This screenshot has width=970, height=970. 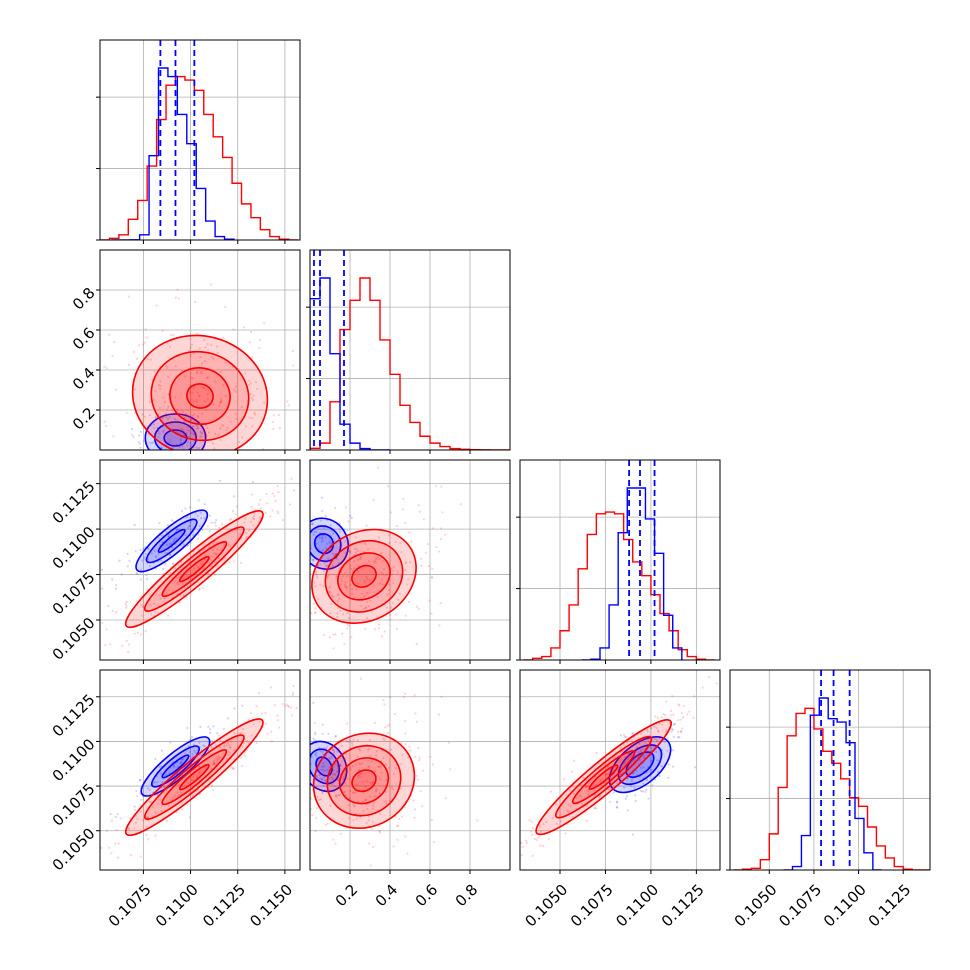 I want to click on x-tick-label: 0.1075, so click(x=800, y=906).